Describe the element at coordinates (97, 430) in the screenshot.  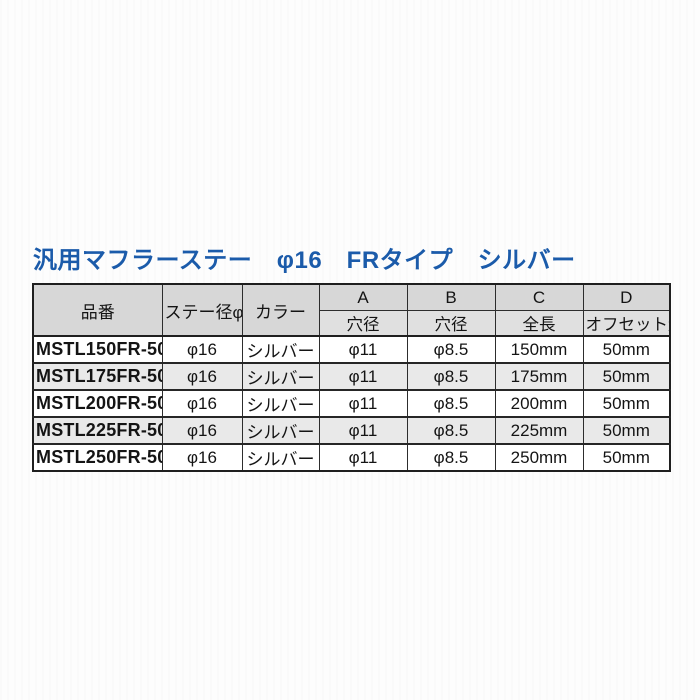
I see `cell-part-number: MSTL225FR-50` at that location.